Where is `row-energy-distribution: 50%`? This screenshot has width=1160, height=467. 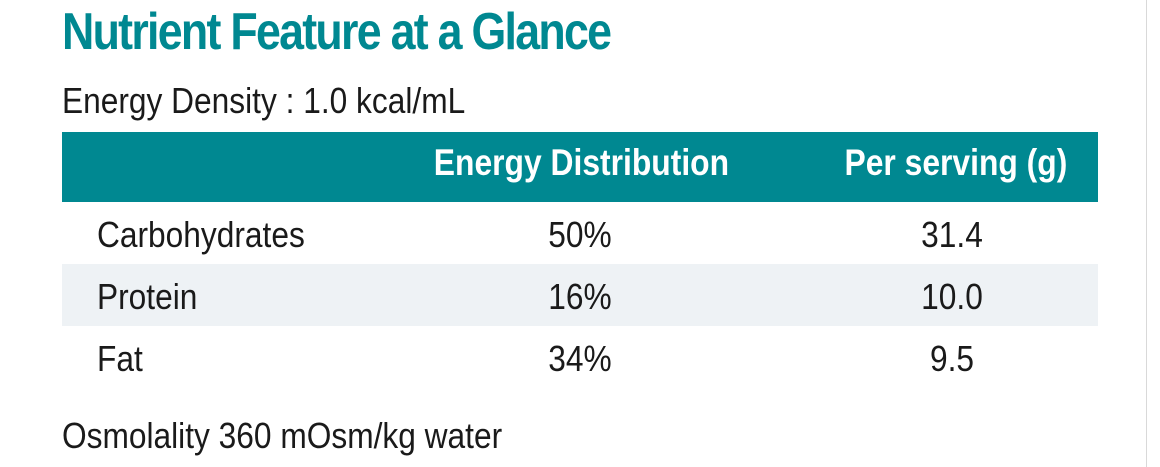 row-energy-distribution: 50% is located at coordinates (580, 234).